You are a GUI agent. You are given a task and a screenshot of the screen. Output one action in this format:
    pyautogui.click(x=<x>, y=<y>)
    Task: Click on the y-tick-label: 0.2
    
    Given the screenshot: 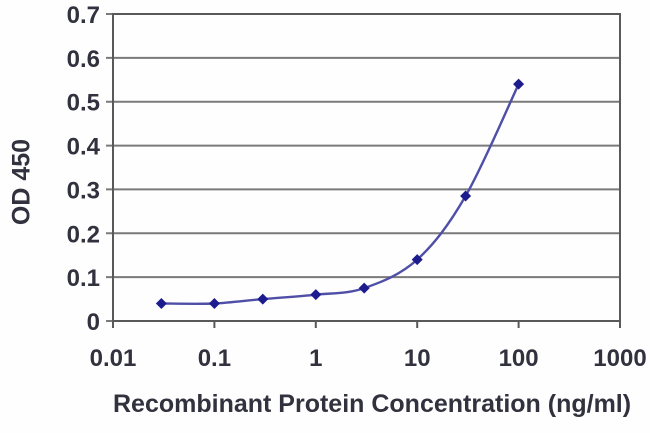 What is the action you would take?
    pyautogui.click(x=83, y=234)
    